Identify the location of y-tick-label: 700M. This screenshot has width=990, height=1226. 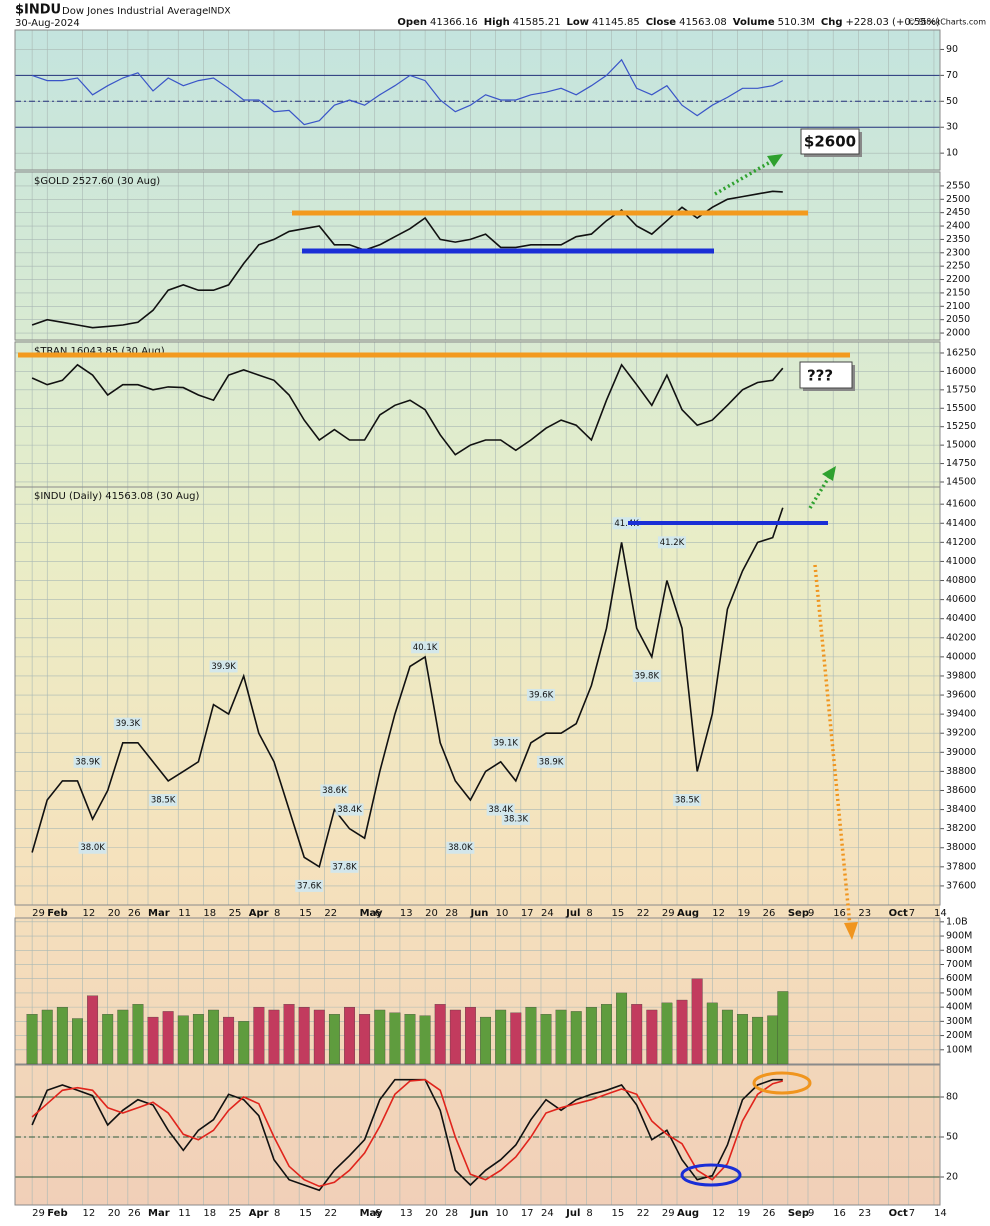
(959, 964).